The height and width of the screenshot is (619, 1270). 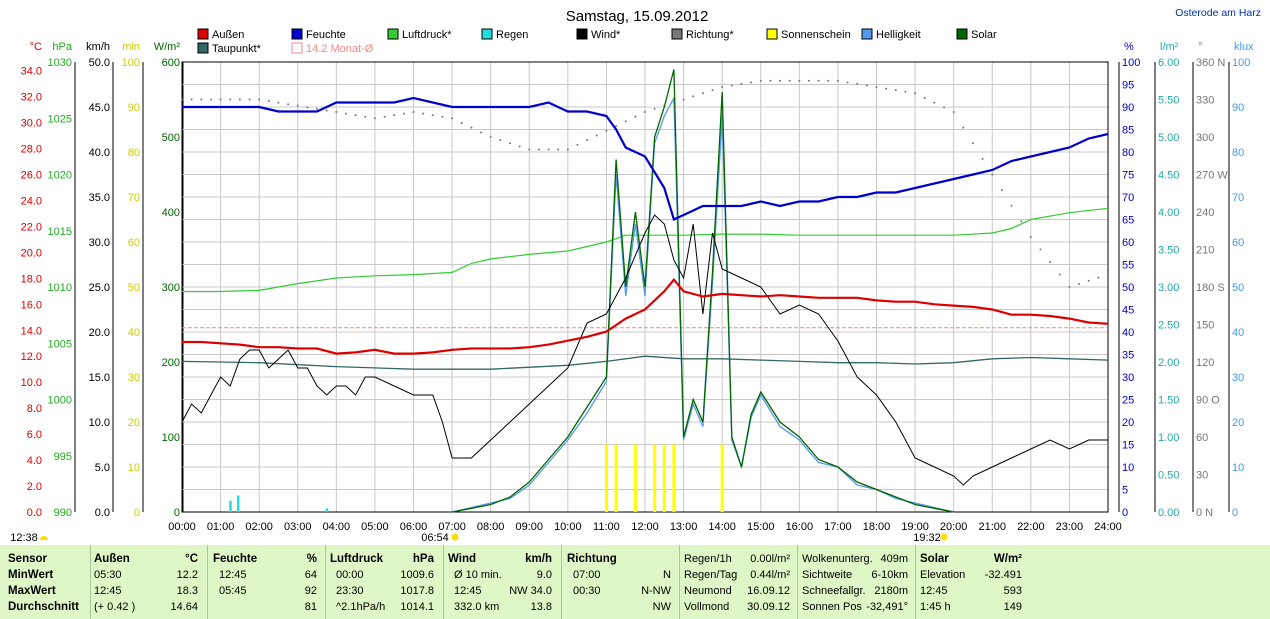 I want to click on x-tick-label: 22:00, so click(x=1031, y=527).